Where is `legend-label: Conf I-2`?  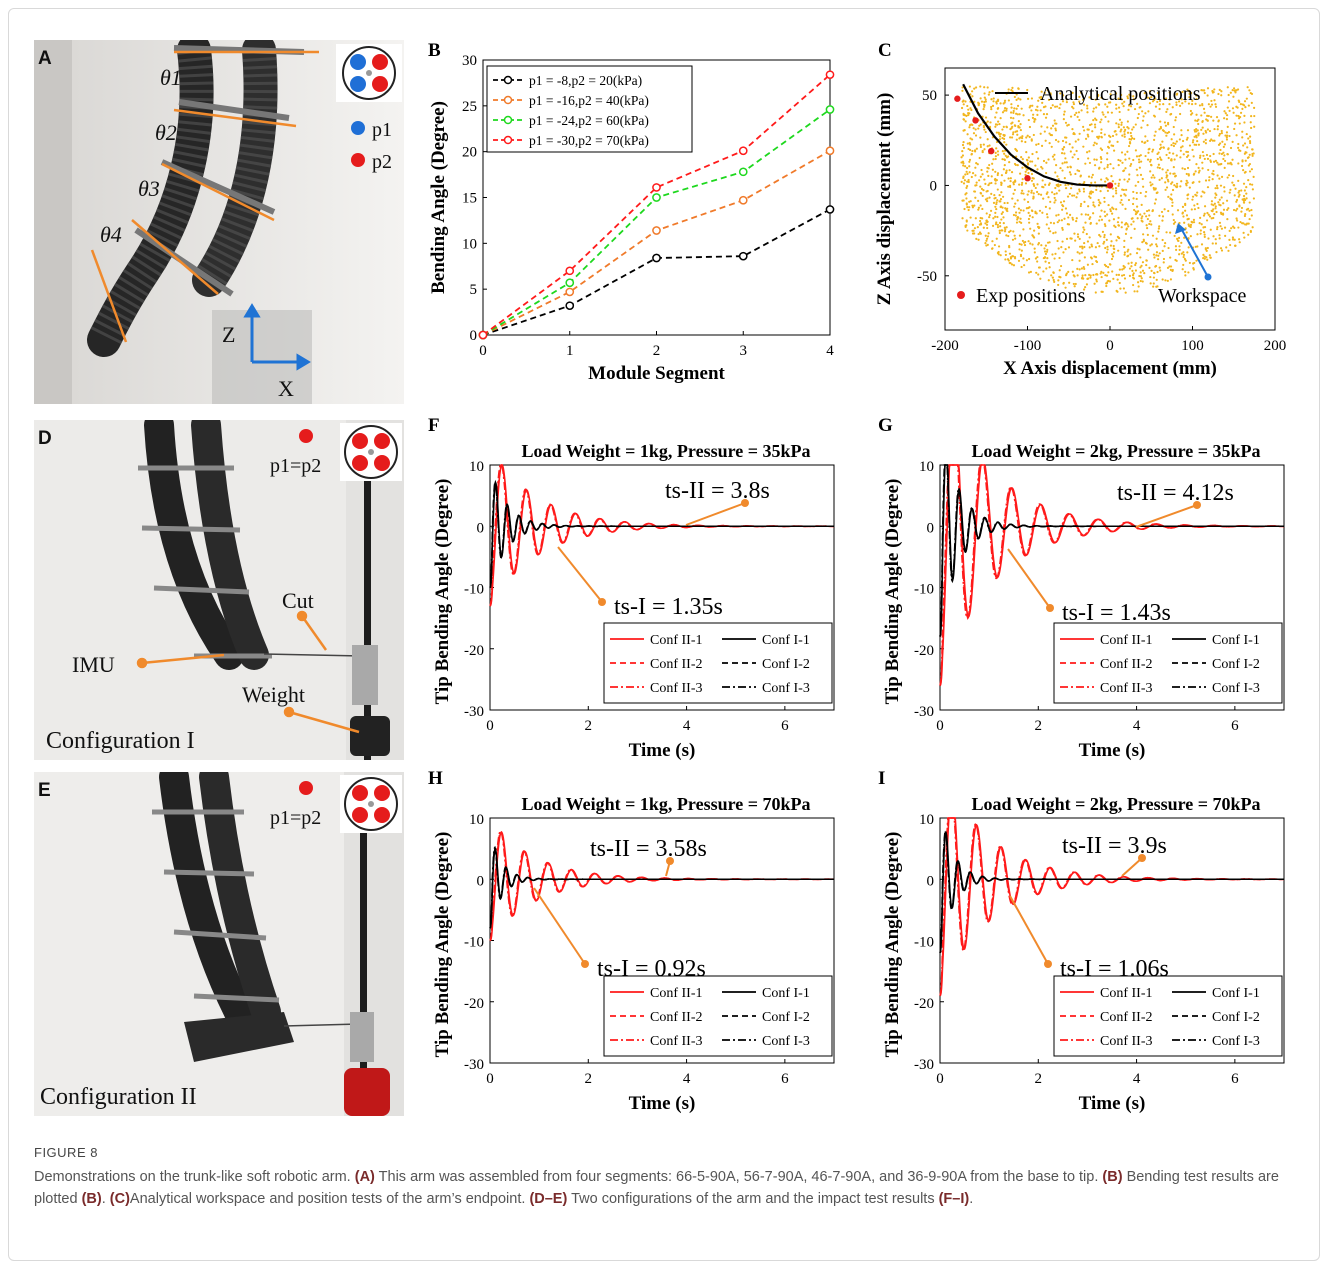 legend-label: Conf I-2 is located at coordinates (1236, 1017).